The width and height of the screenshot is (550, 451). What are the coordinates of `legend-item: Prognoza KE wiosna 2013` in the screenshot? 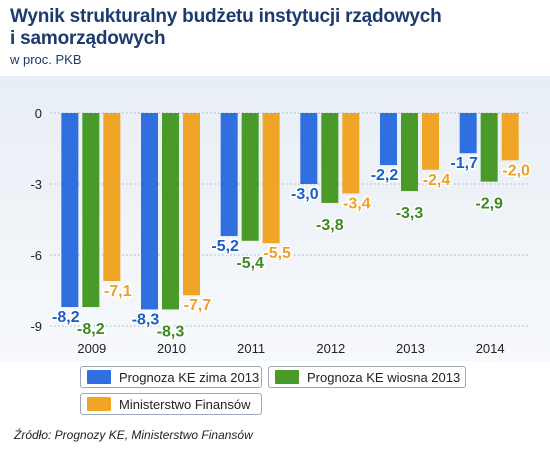 It's located at (367, 377).